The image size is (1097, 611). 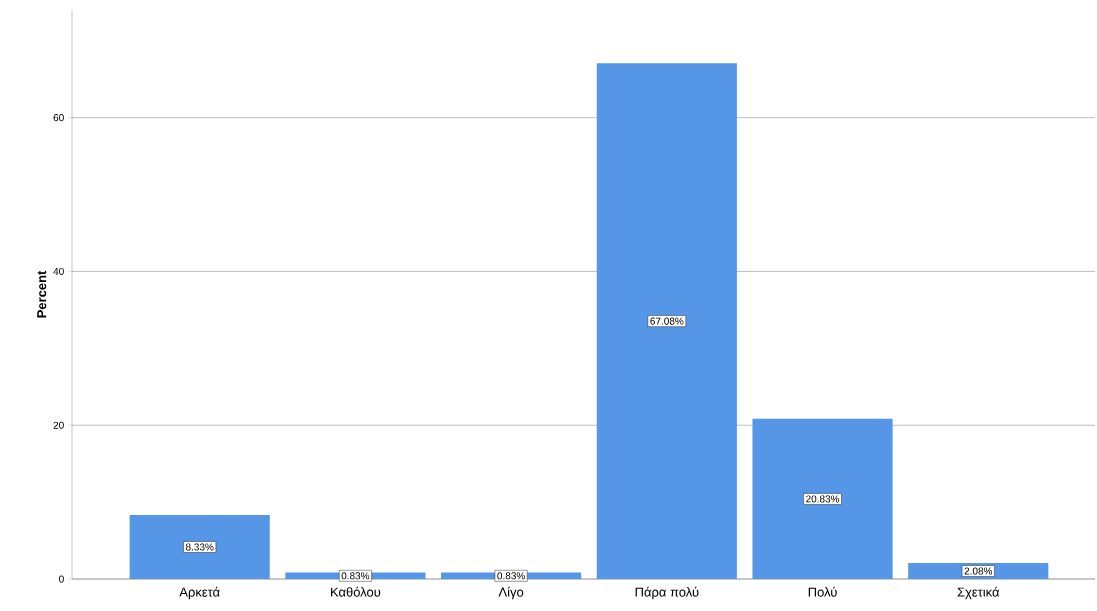 I want to click on y-tick-label: 20, so click(x=58, y=425).